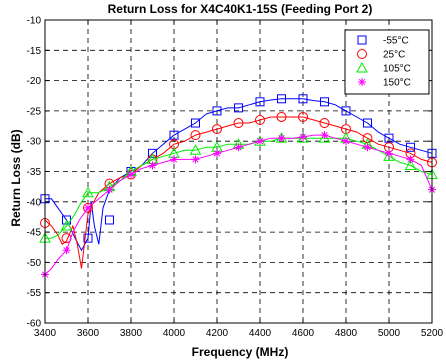  I want to click on x-tick-label: 4600, so click(303, 333).